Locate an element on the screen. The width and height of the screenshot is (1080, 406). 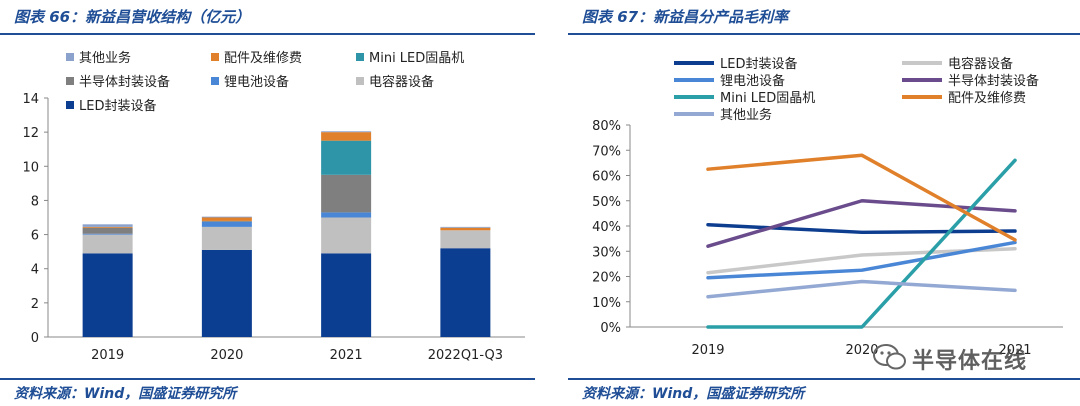
bar-segment-battery-2020 is located at coordinates (226, 224).